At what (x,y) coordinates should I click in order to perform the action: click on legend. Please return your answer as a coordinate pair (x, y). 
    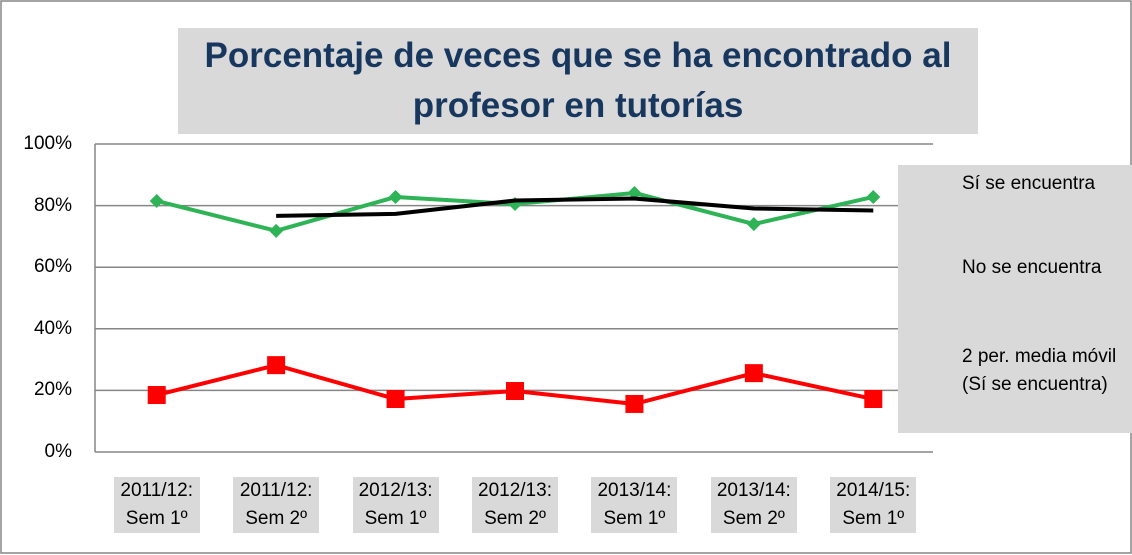
    Looking at the image, I should click on (1015, 299).